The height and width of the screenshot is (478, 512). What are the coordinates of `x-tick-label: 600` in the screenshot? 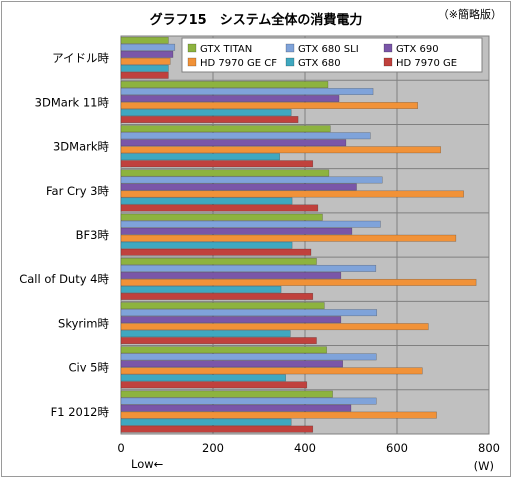 It's located at (397, 448).